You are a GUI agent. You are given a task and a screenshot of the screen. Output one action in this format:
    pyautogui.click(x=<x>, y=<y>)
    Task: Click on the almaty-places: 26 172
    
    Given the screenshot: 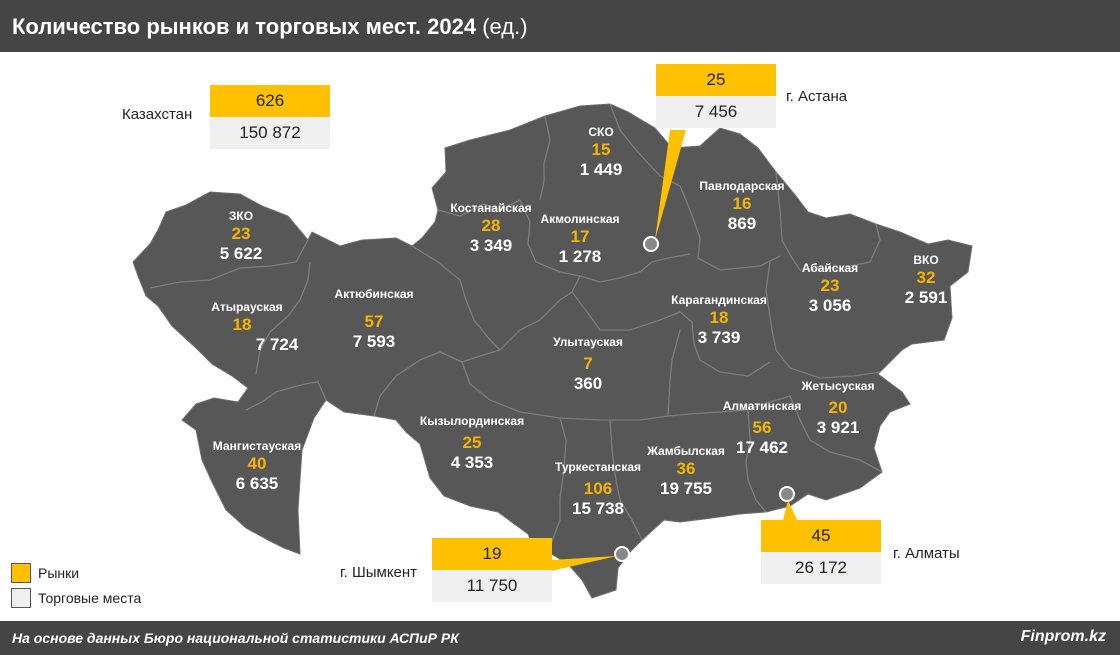 What is the action you would take?
    pyautogui.click(x=821, y=568)
    